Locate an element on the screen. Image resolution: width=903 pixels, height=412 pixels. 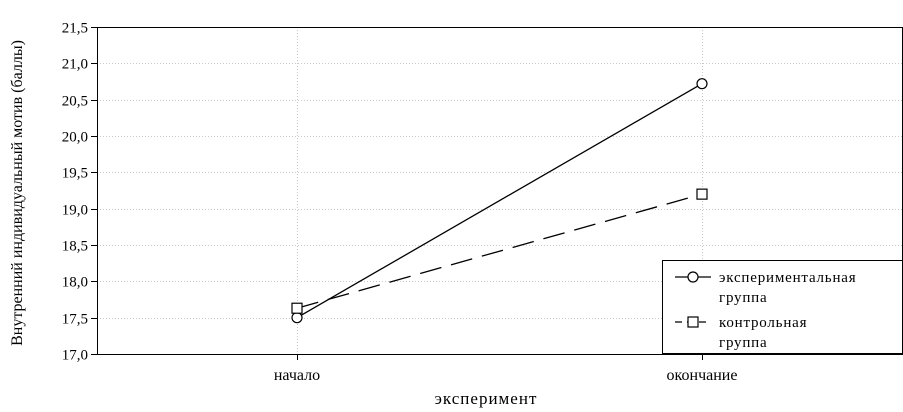
y-tick-label: 20,0 is located at coordinates (75, 138).